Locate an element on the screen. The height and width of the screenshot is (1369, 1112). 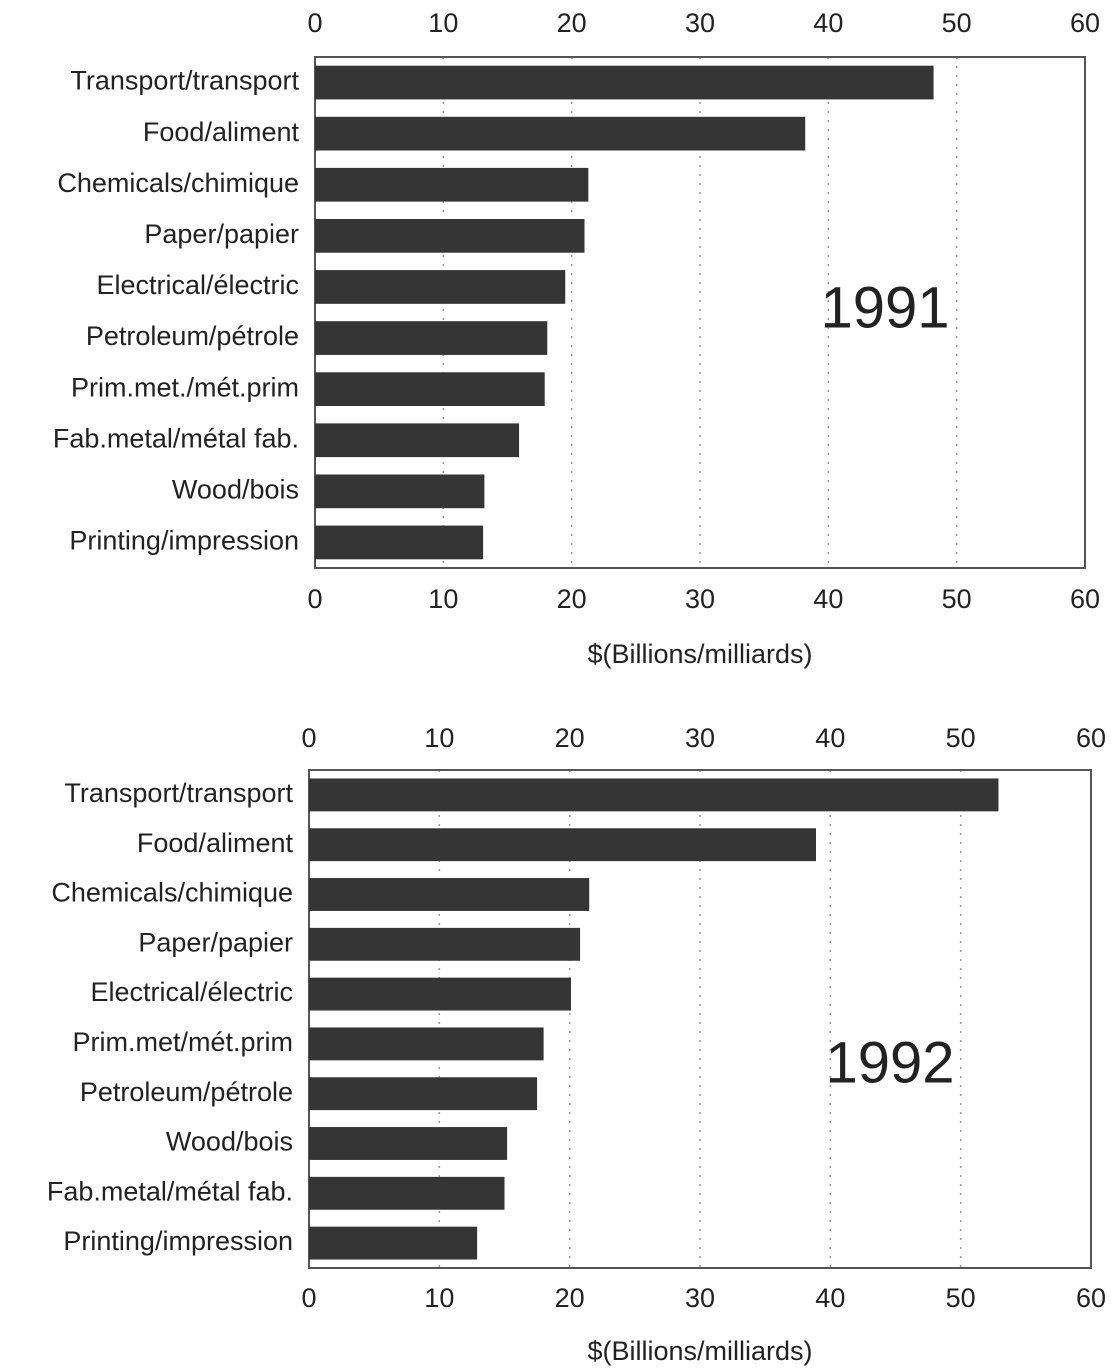
annotation: 1992 is located at coordinates (889, 1062).